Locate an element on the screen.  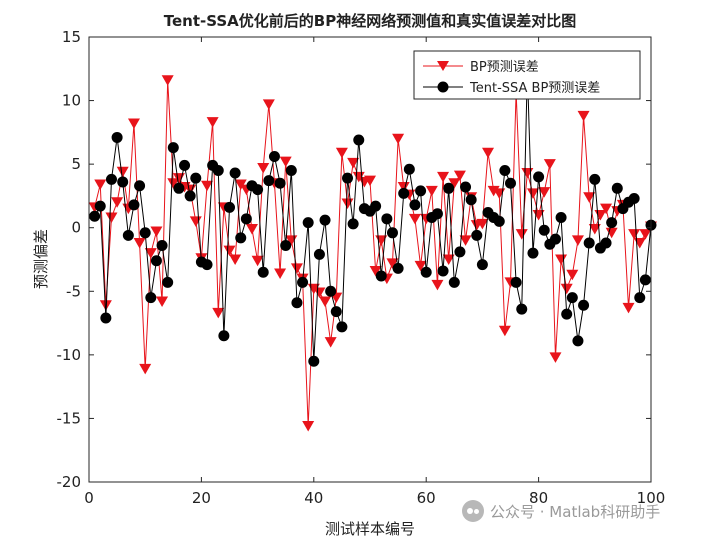
legend-label-bp: BP预测误差 is located at coordinates (504, 67).